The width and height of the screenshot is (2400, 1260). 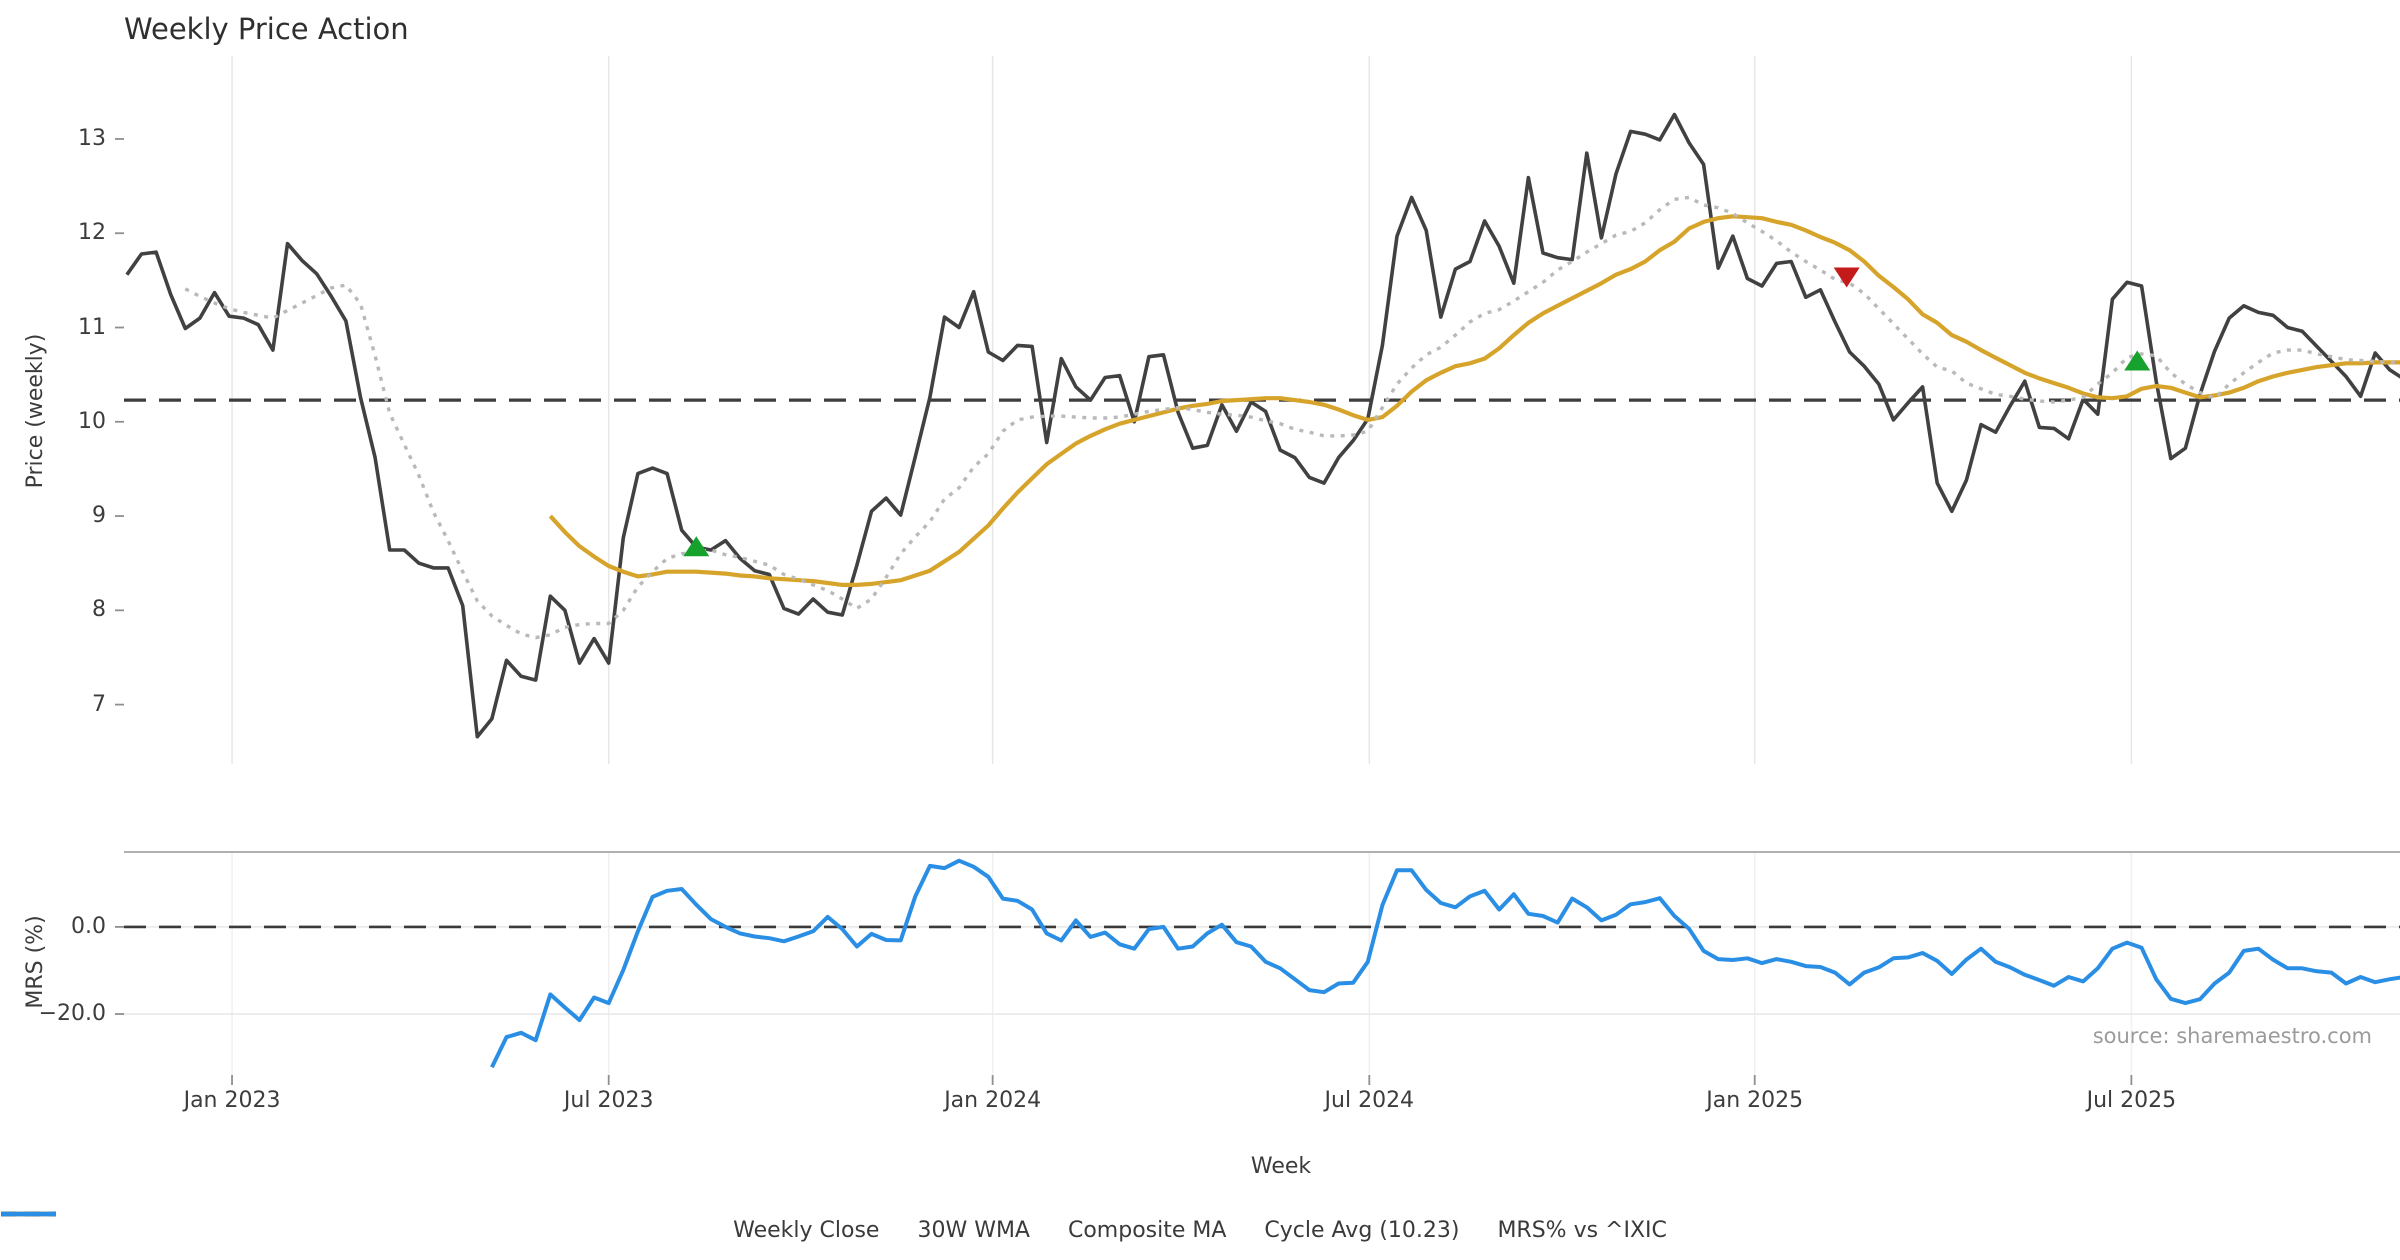 What do you see at coordinates (973, 1230) in the screenshot?
I see `legend-label: 30W WMA` at bounding box center [973, 1230].